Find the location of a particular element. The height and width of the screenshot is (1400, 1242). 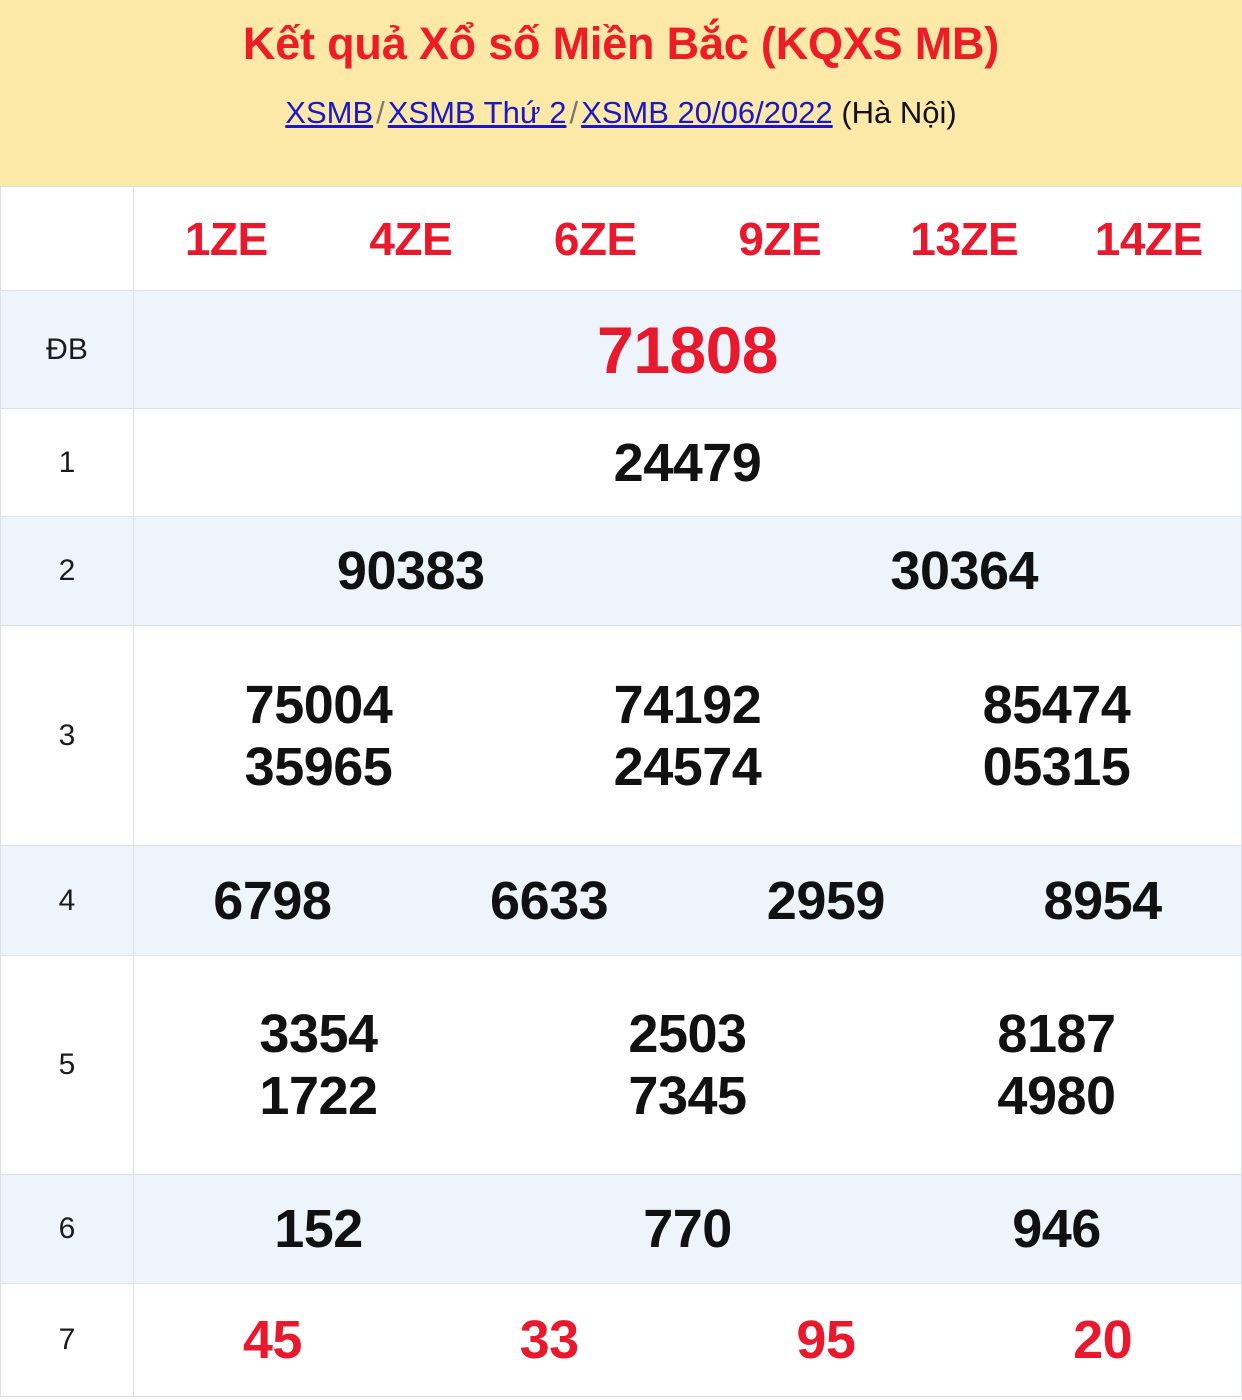

prize-line: 152 770 946 is located at coordinates (687, 1229).